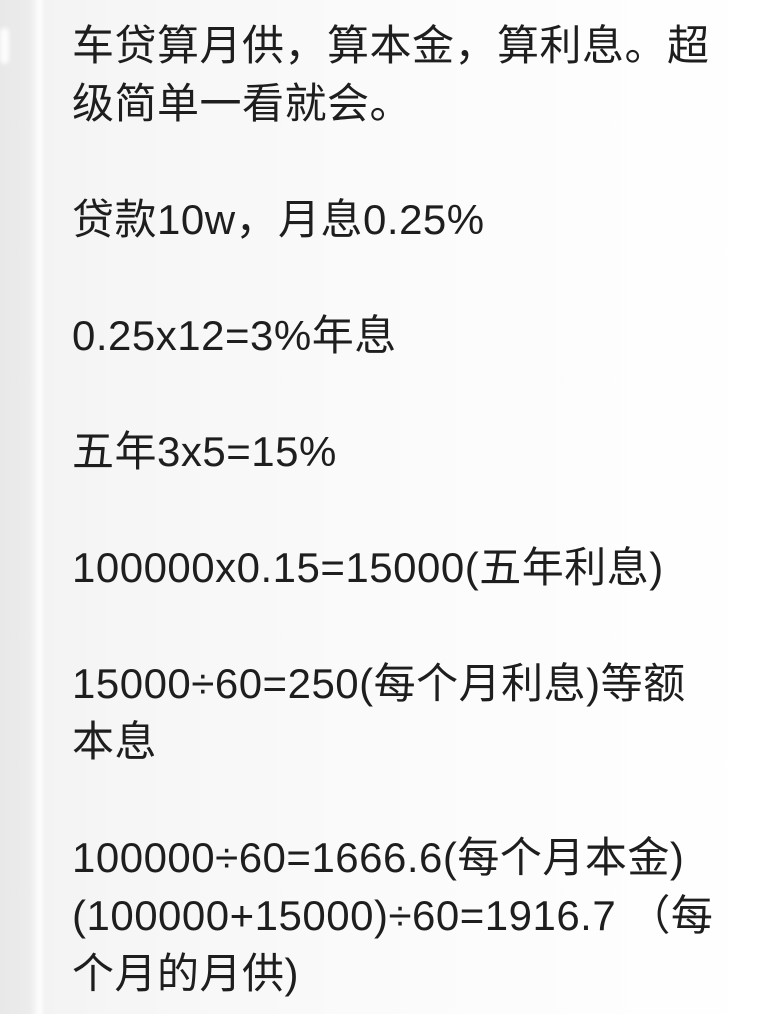 Image resolution: width=760 pixels, height=1014 pixels. I want to click on paragraph-annual-rate: 0.25x12=3%年息, so click(409, 336).